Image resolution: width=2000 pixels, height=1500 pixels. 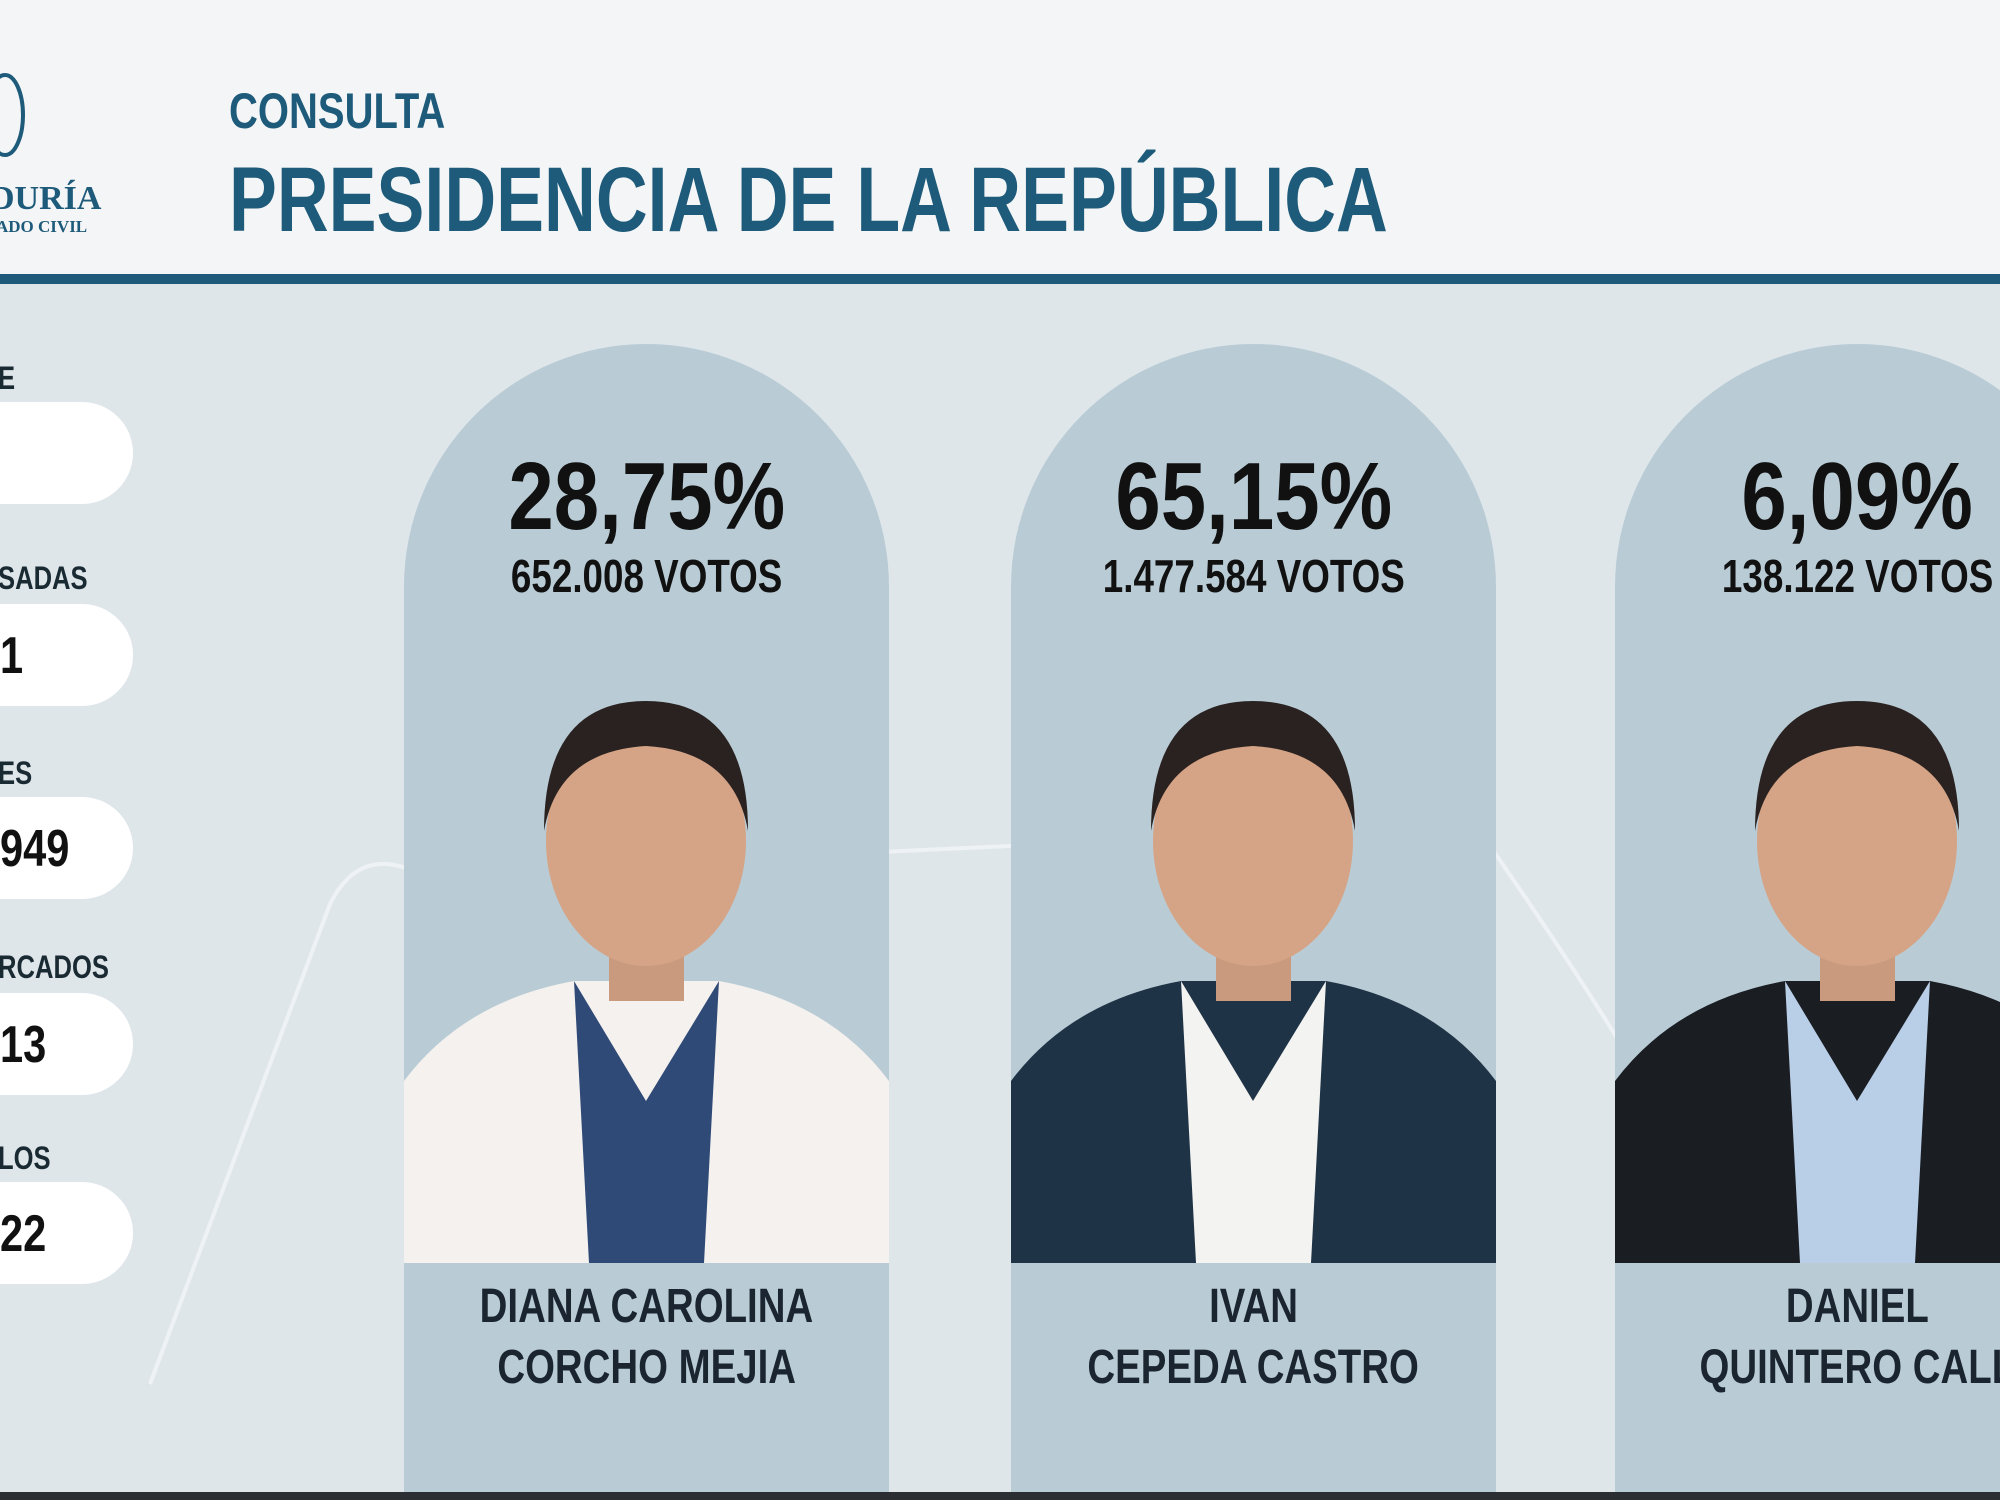 I want to click on candidate-name: IVAN, so click(x=1253, y=1306).